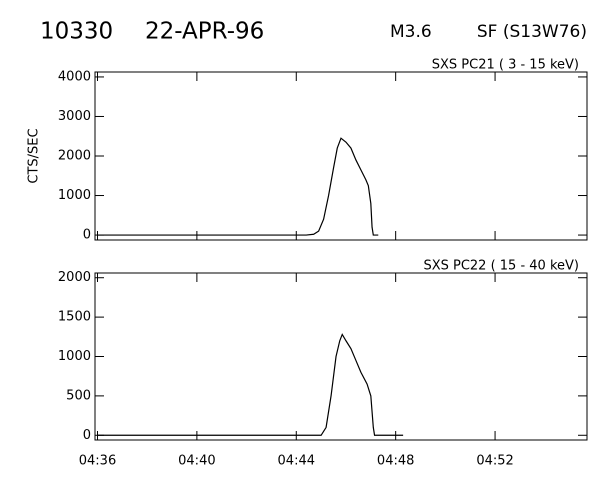 The height and width of the screenshot is (480, 600). Describe the element at coordinates (296, 461) in the screenshot. I see `x-tick-label: 04:44` at that location.